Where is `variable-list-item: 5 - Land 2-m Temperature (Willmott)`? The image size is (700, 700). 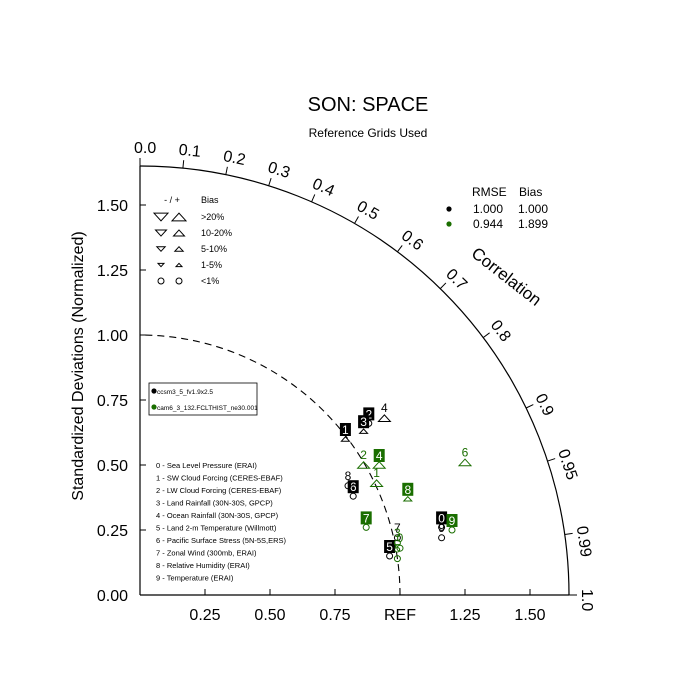 variable-list-item: 5 - Land 2-m Temperature (Willmott) is located at coordinates (216, 528).